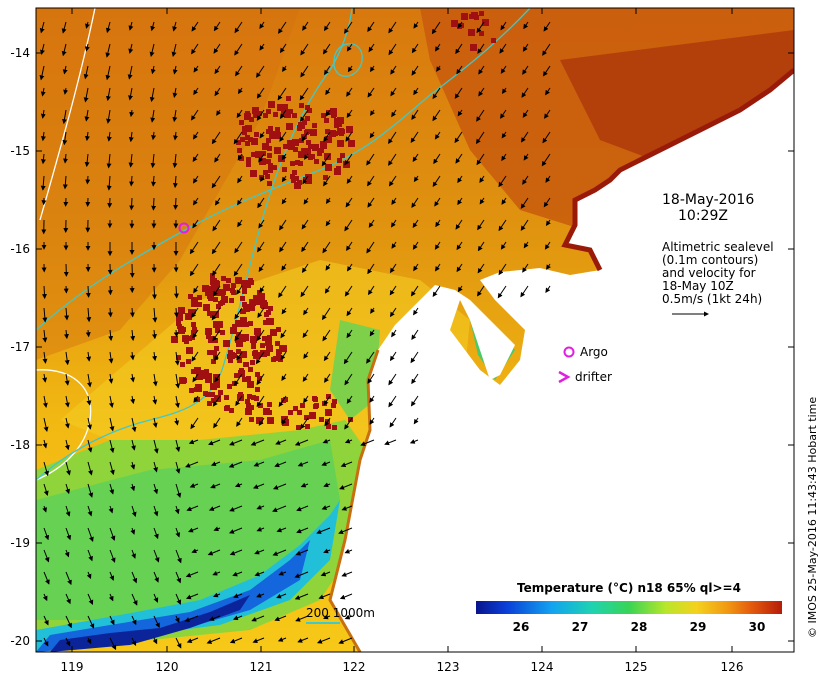 This screenshot has height=680, width=820. Describe the element at coordinates (184, 228) in the screenshot. I see `argo-float-marker` at that location.